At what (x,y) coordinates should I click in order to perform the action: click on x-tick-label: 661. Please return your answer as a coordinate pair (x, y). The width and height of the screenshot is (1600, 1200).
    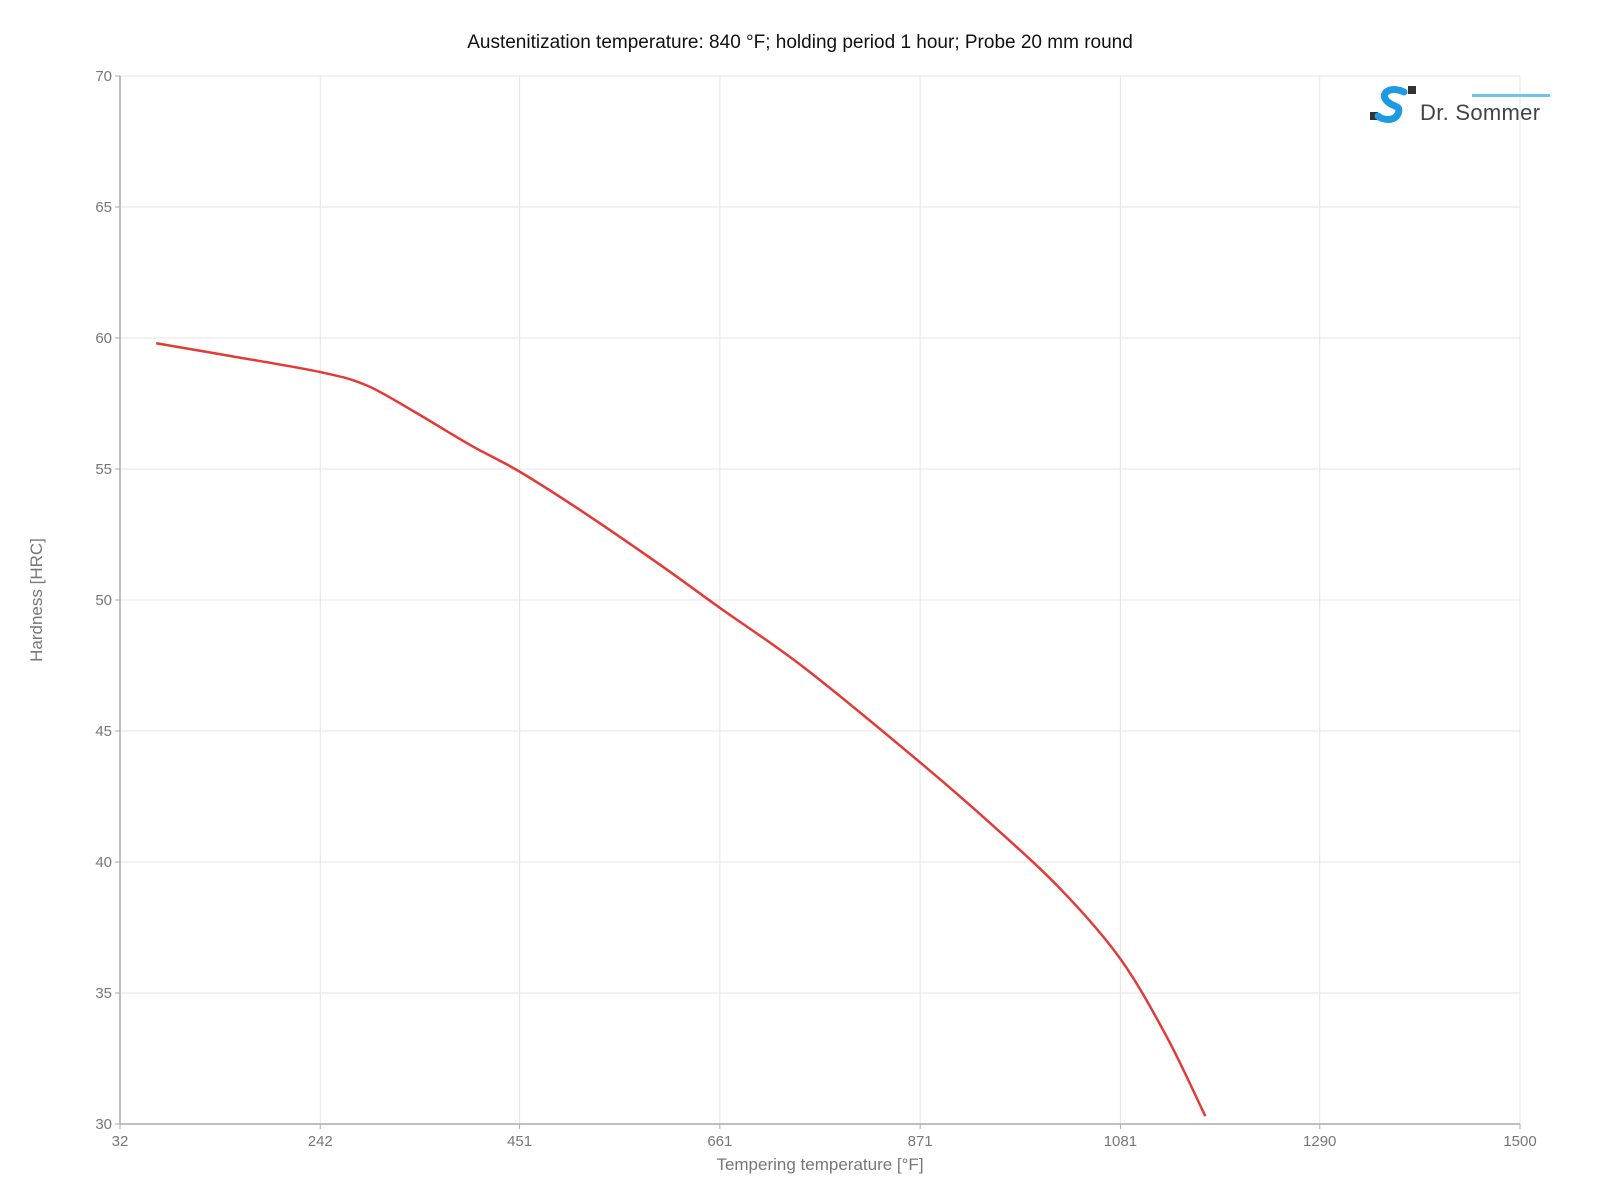
    Looking at the image, I should click on (719, 1141).